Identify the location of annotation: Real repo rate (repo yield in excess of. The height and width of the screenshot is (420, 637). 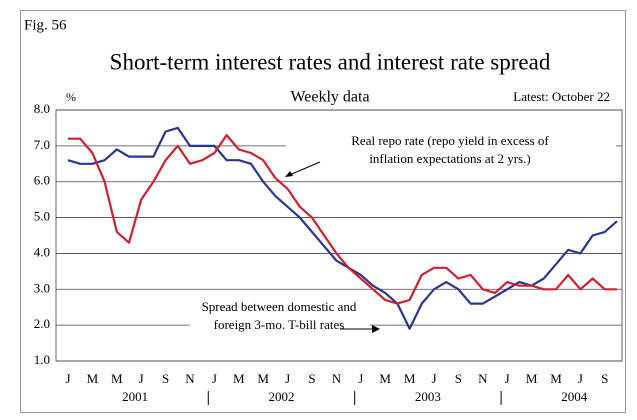
(450, 140).